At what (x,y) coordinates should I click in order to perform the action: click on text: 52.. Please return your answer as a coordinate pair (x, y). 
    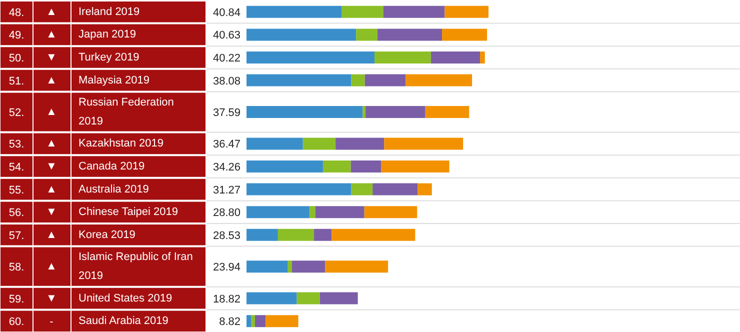
    Looking at the image, I should click on (16, 113).